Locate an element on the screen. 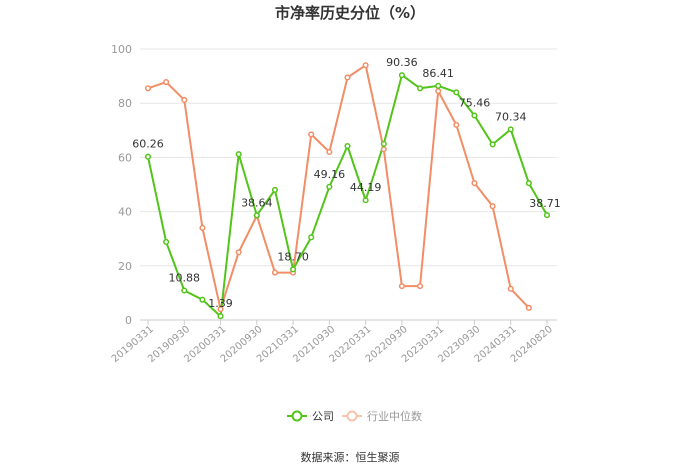 The image size is (700, 474). legend-item-company: 公司 is located at coordinates (310, 416).